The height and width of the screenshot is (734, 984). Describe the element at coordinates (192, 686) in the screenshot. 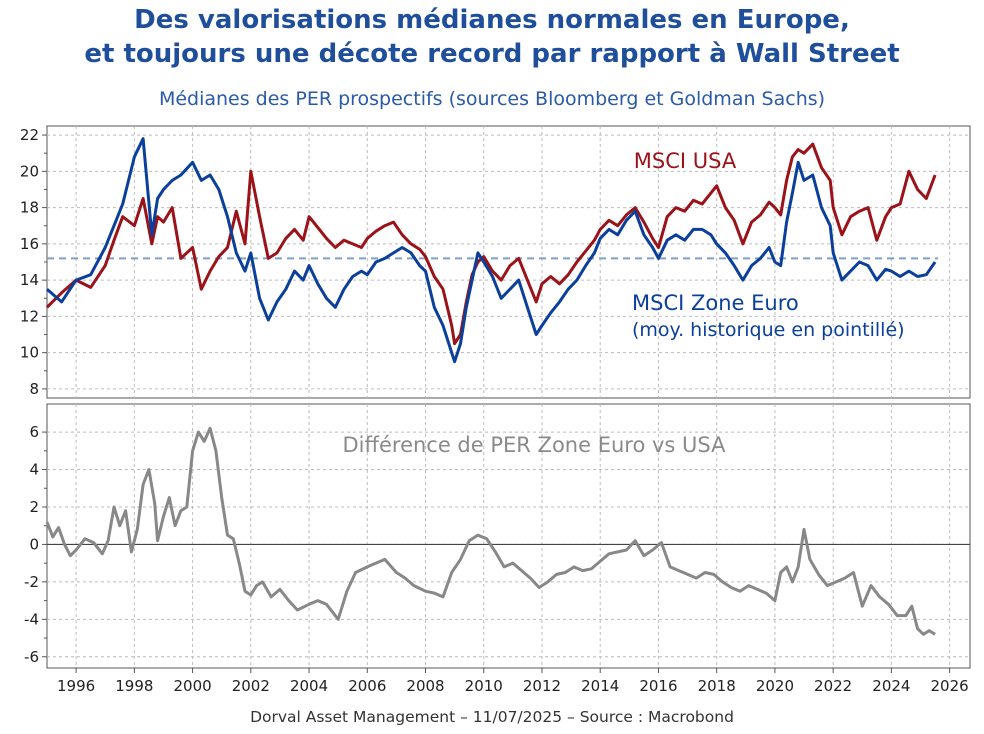

I see `xtick-label: 2000` at that location.